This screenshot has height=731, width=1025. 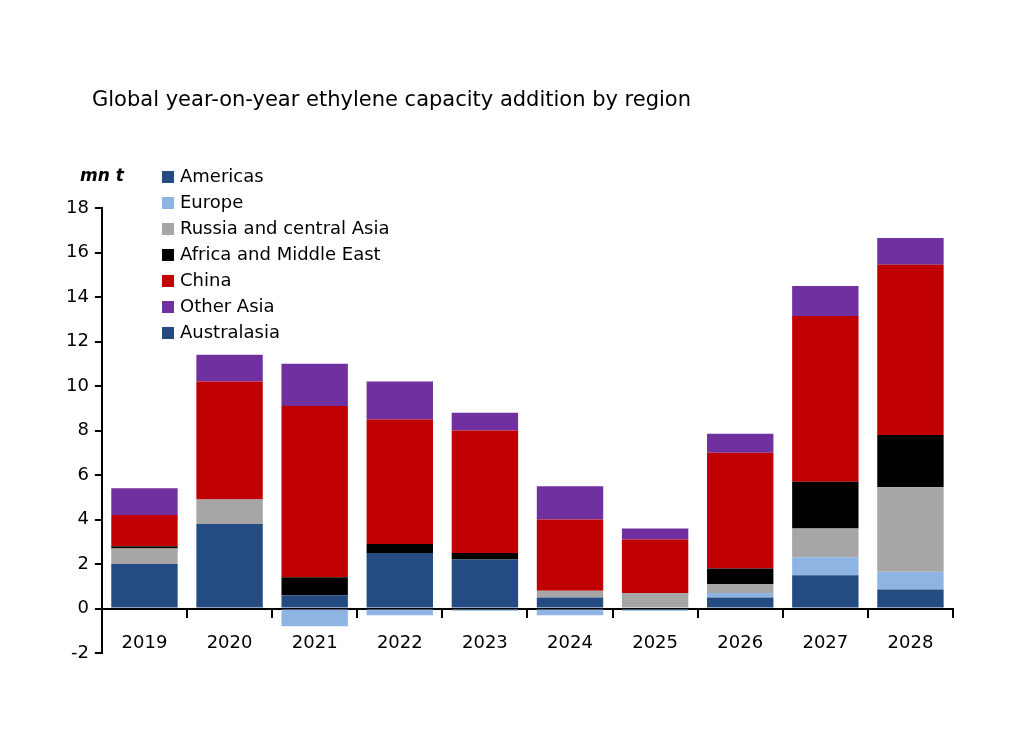 I want to click on y-axis-title: mn t, so click(x=102, y=175).